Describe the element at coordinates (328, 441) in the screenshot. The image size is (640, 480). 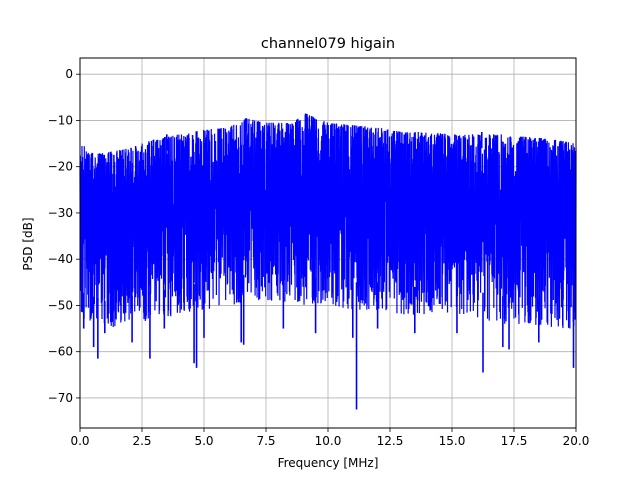
I see `x-tick-label: 10.0` at that location.